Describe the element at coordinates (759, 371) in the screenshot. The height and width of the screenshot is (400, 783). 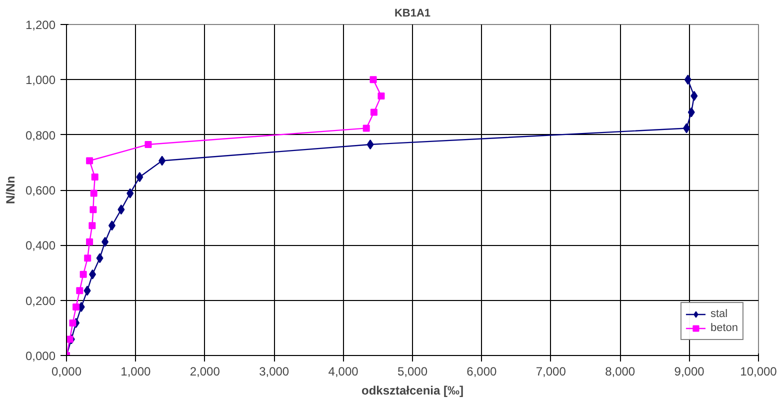
I see `x-tick-label: 10,000` at that location.